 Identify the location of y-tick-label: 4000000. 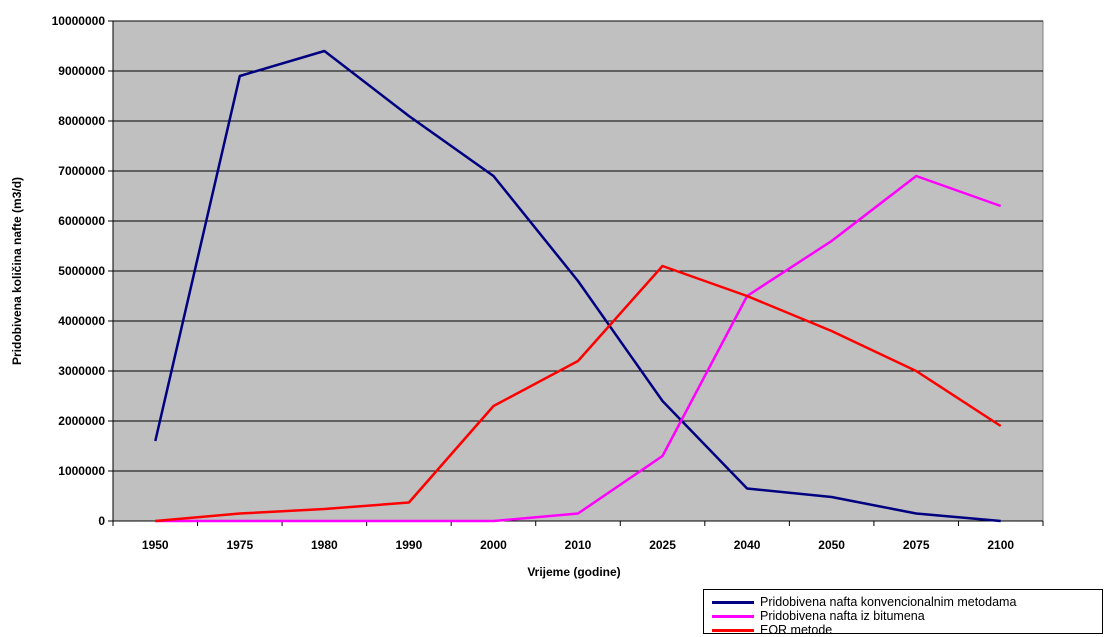
(81, 321).